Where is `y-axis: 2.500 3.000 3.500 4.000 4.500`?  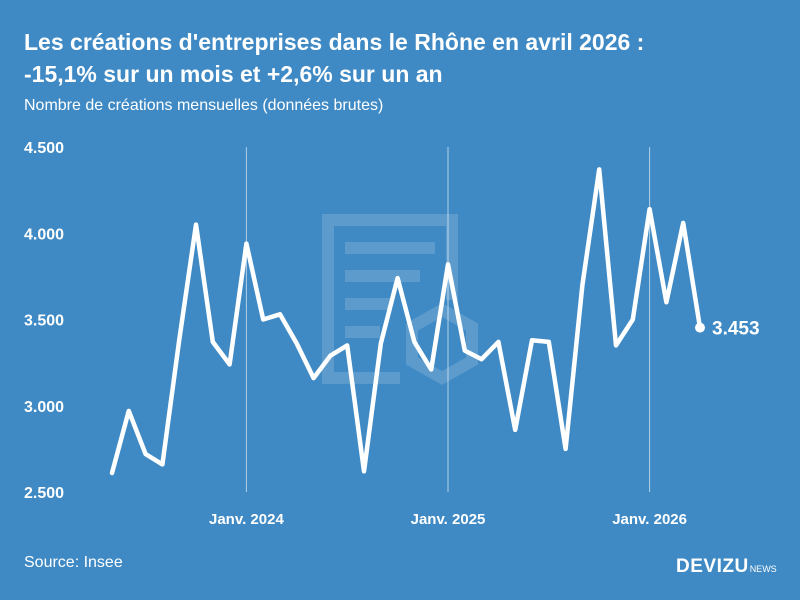 y-axis: 2.500 3.000 3.500 4.000 4.500 is located at coordinates (44, 321).